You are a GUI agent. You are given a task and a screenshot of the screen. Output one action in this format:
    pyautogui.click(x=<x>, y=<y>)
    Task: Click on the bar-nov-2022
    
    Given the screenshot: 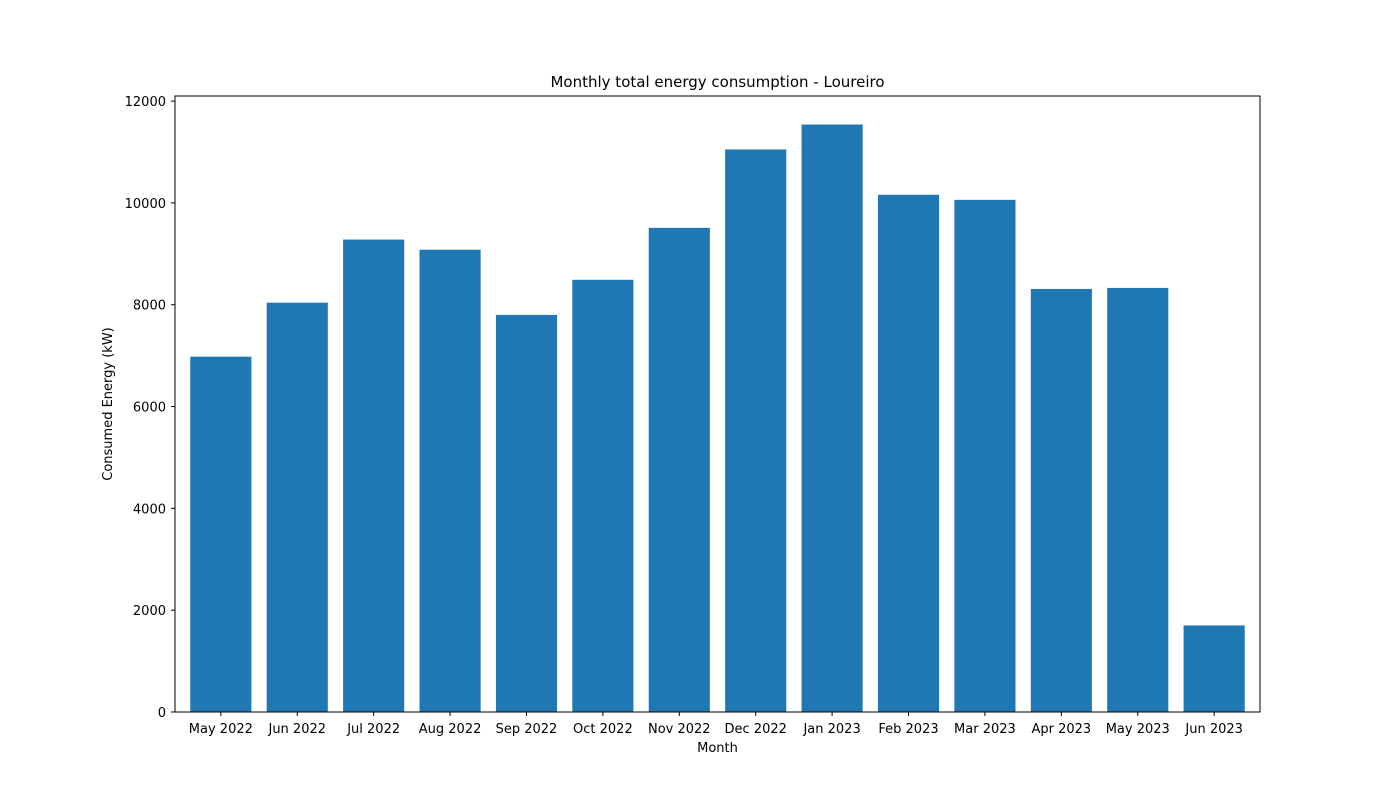 What is the action you would take?
    pyautogui.click(x=679, y=469)
    